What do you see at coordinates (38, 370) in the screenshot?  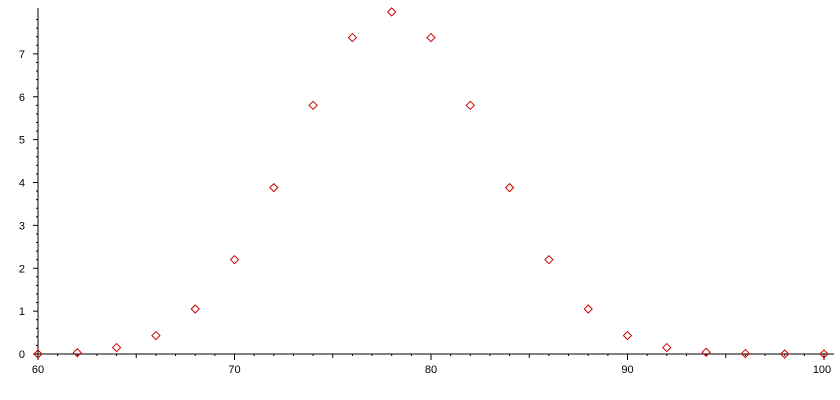 I see `x-tick-label: 60` at bounding box center [38, 370].